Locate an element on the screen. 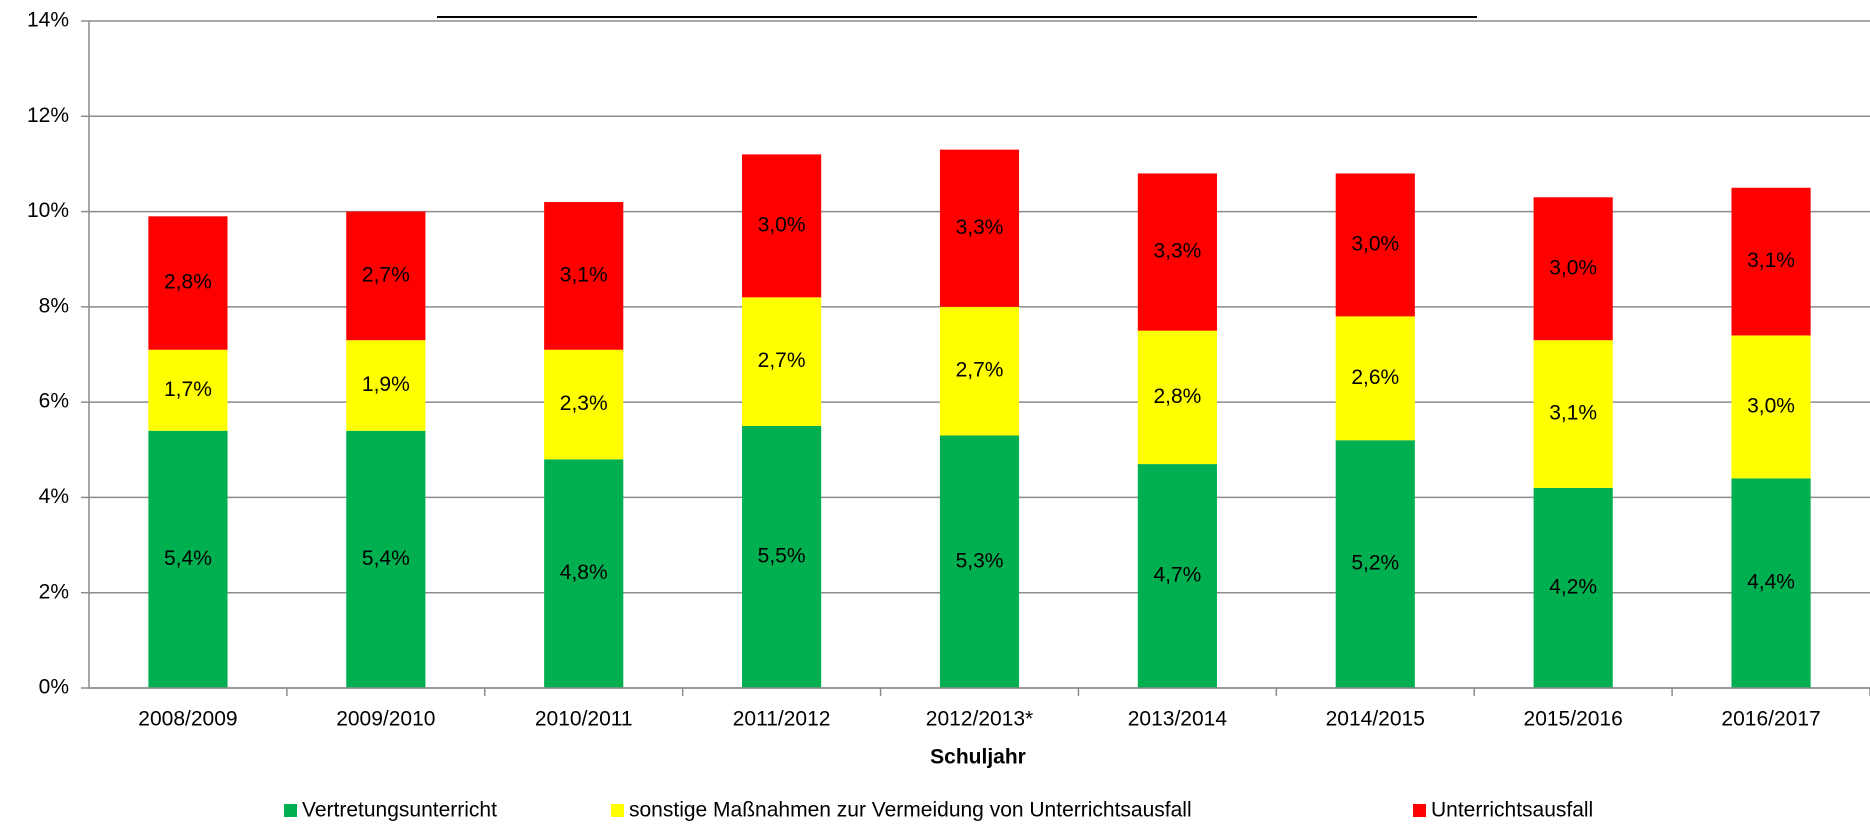  x-tick-label: 2012/2013* is located at coordinates (979, 719).